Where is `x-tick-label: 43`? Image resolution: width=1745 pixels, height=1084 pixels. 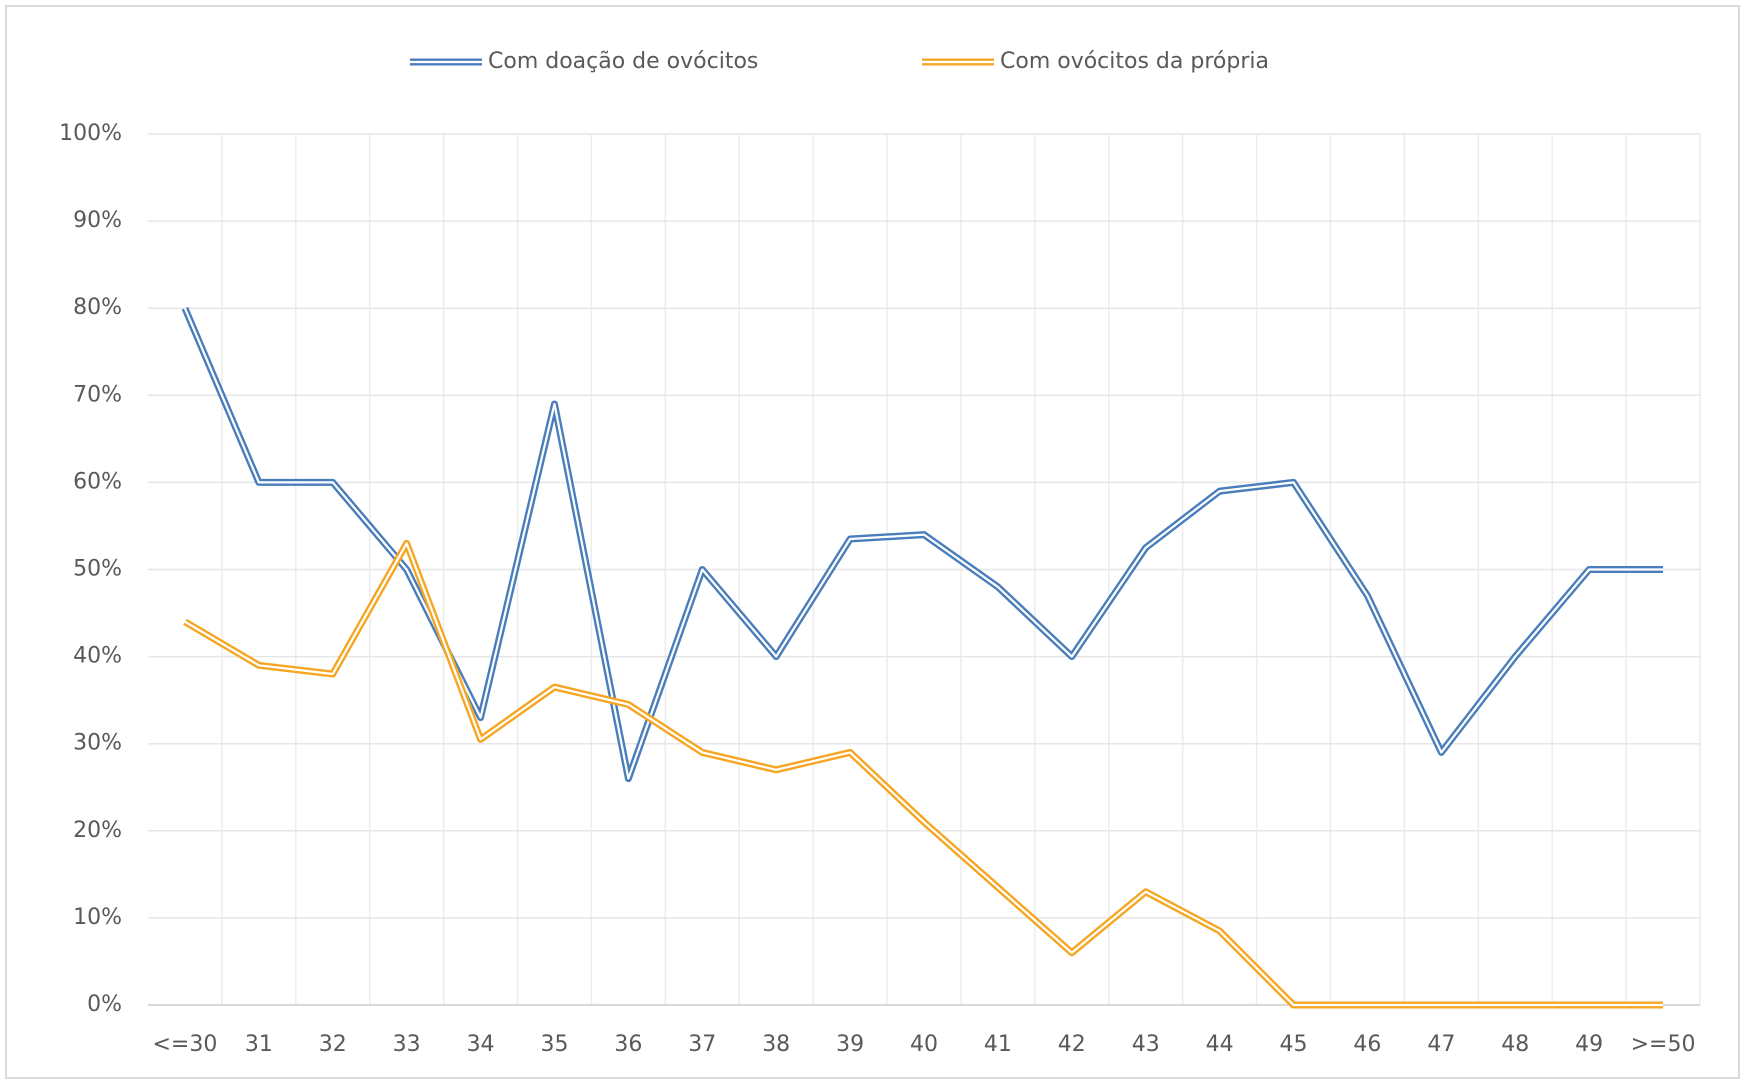
x-tick-label: 43 is located at coordinates (1146, 1044).